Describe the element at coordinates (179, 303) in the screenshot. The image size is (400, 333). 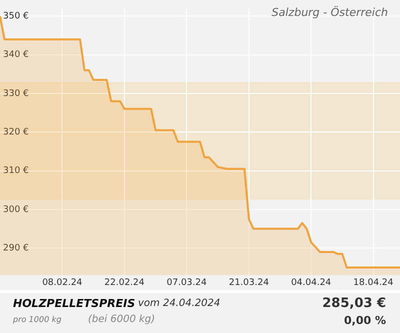
I see `text: vom 24.04.2024` at that location.